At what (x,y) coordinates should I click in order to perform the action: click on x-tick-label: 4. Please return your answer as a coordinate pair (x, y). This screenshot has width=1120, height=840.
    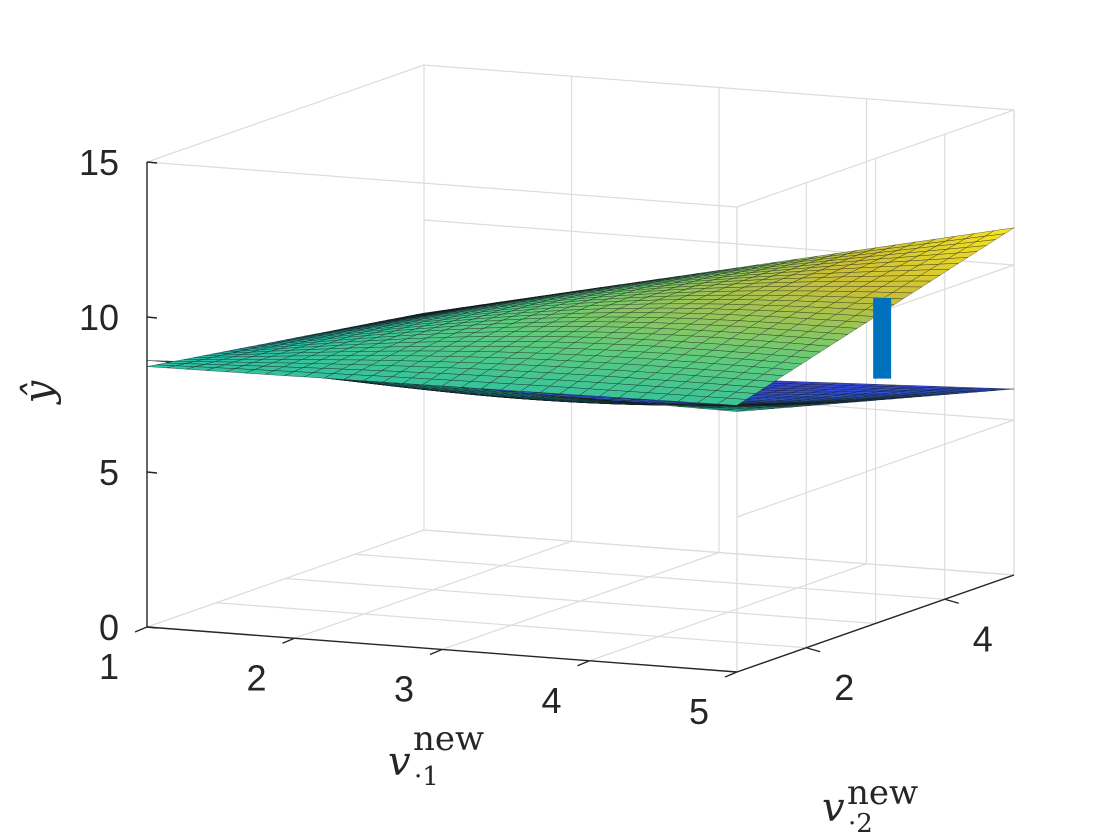
    Looking at the image, I should click on (551, 700).